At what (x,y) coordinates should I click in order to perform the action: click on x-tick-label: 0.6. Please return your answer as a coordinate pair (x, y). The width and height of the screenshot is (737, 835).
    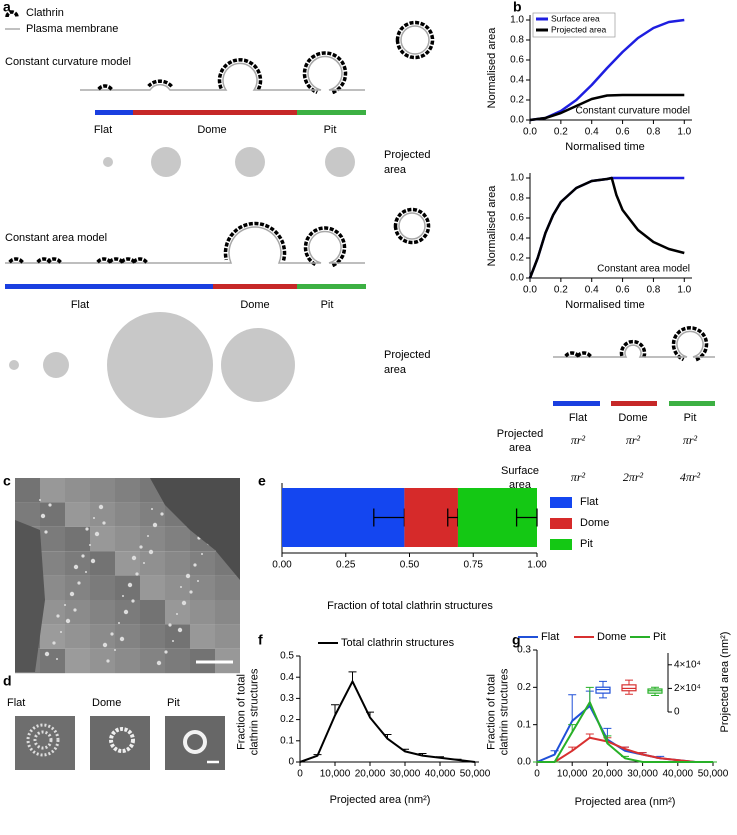
    Looking at the image, I should click on (623, 290).